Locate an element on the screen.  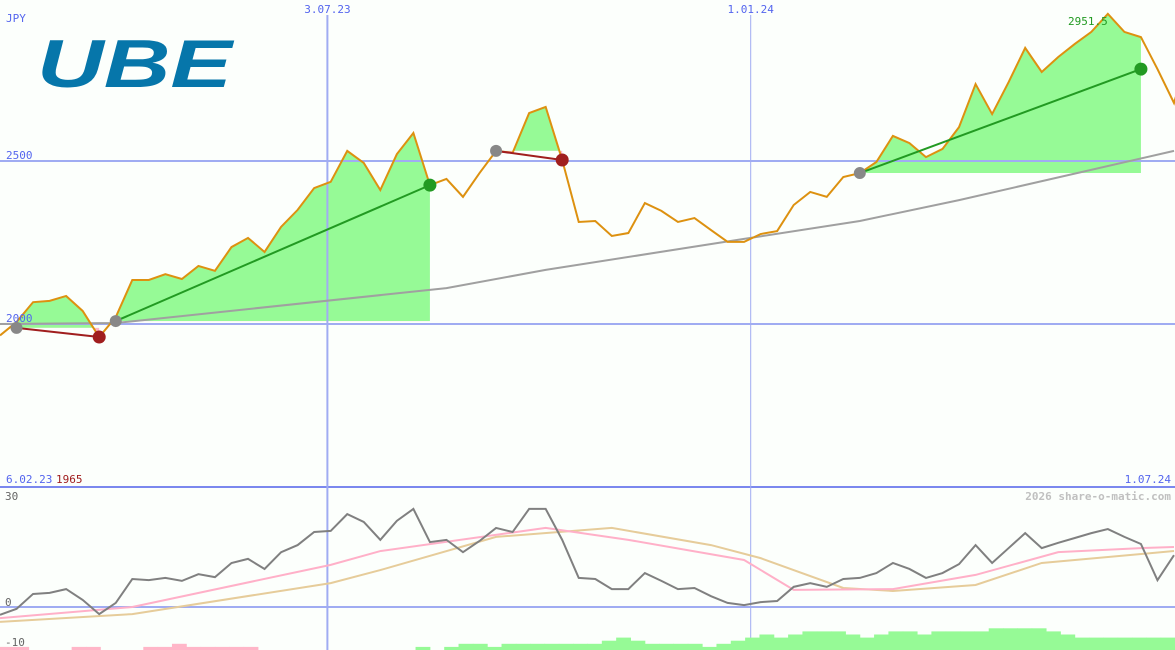
logo-text: UBE is located at coordinates (136, 64).